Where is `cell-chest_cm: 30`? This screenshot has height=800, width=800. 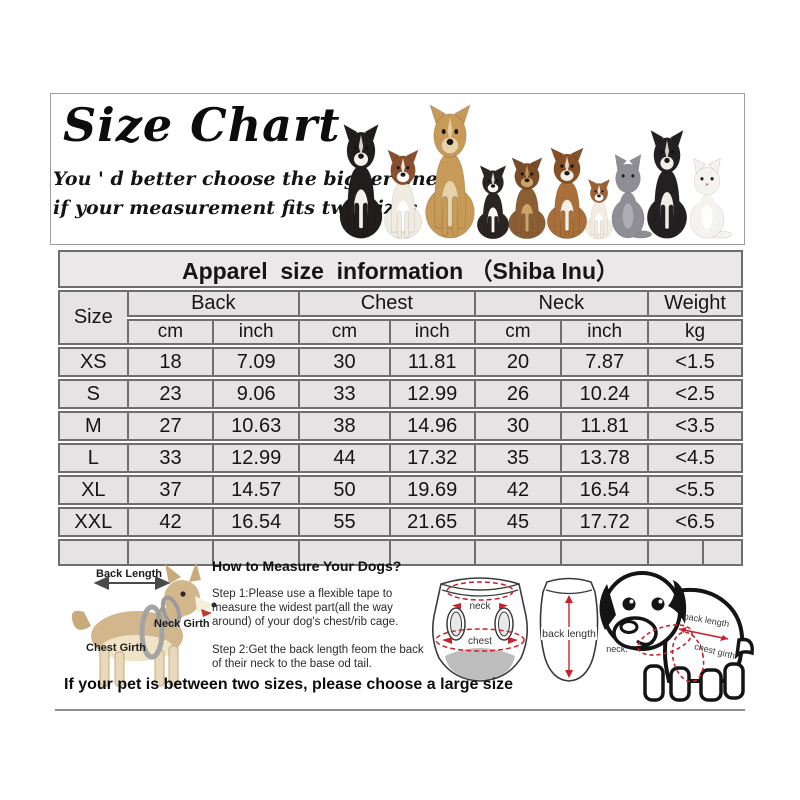 cell-chest_cm: 30 is located at coordinates (343, 362).